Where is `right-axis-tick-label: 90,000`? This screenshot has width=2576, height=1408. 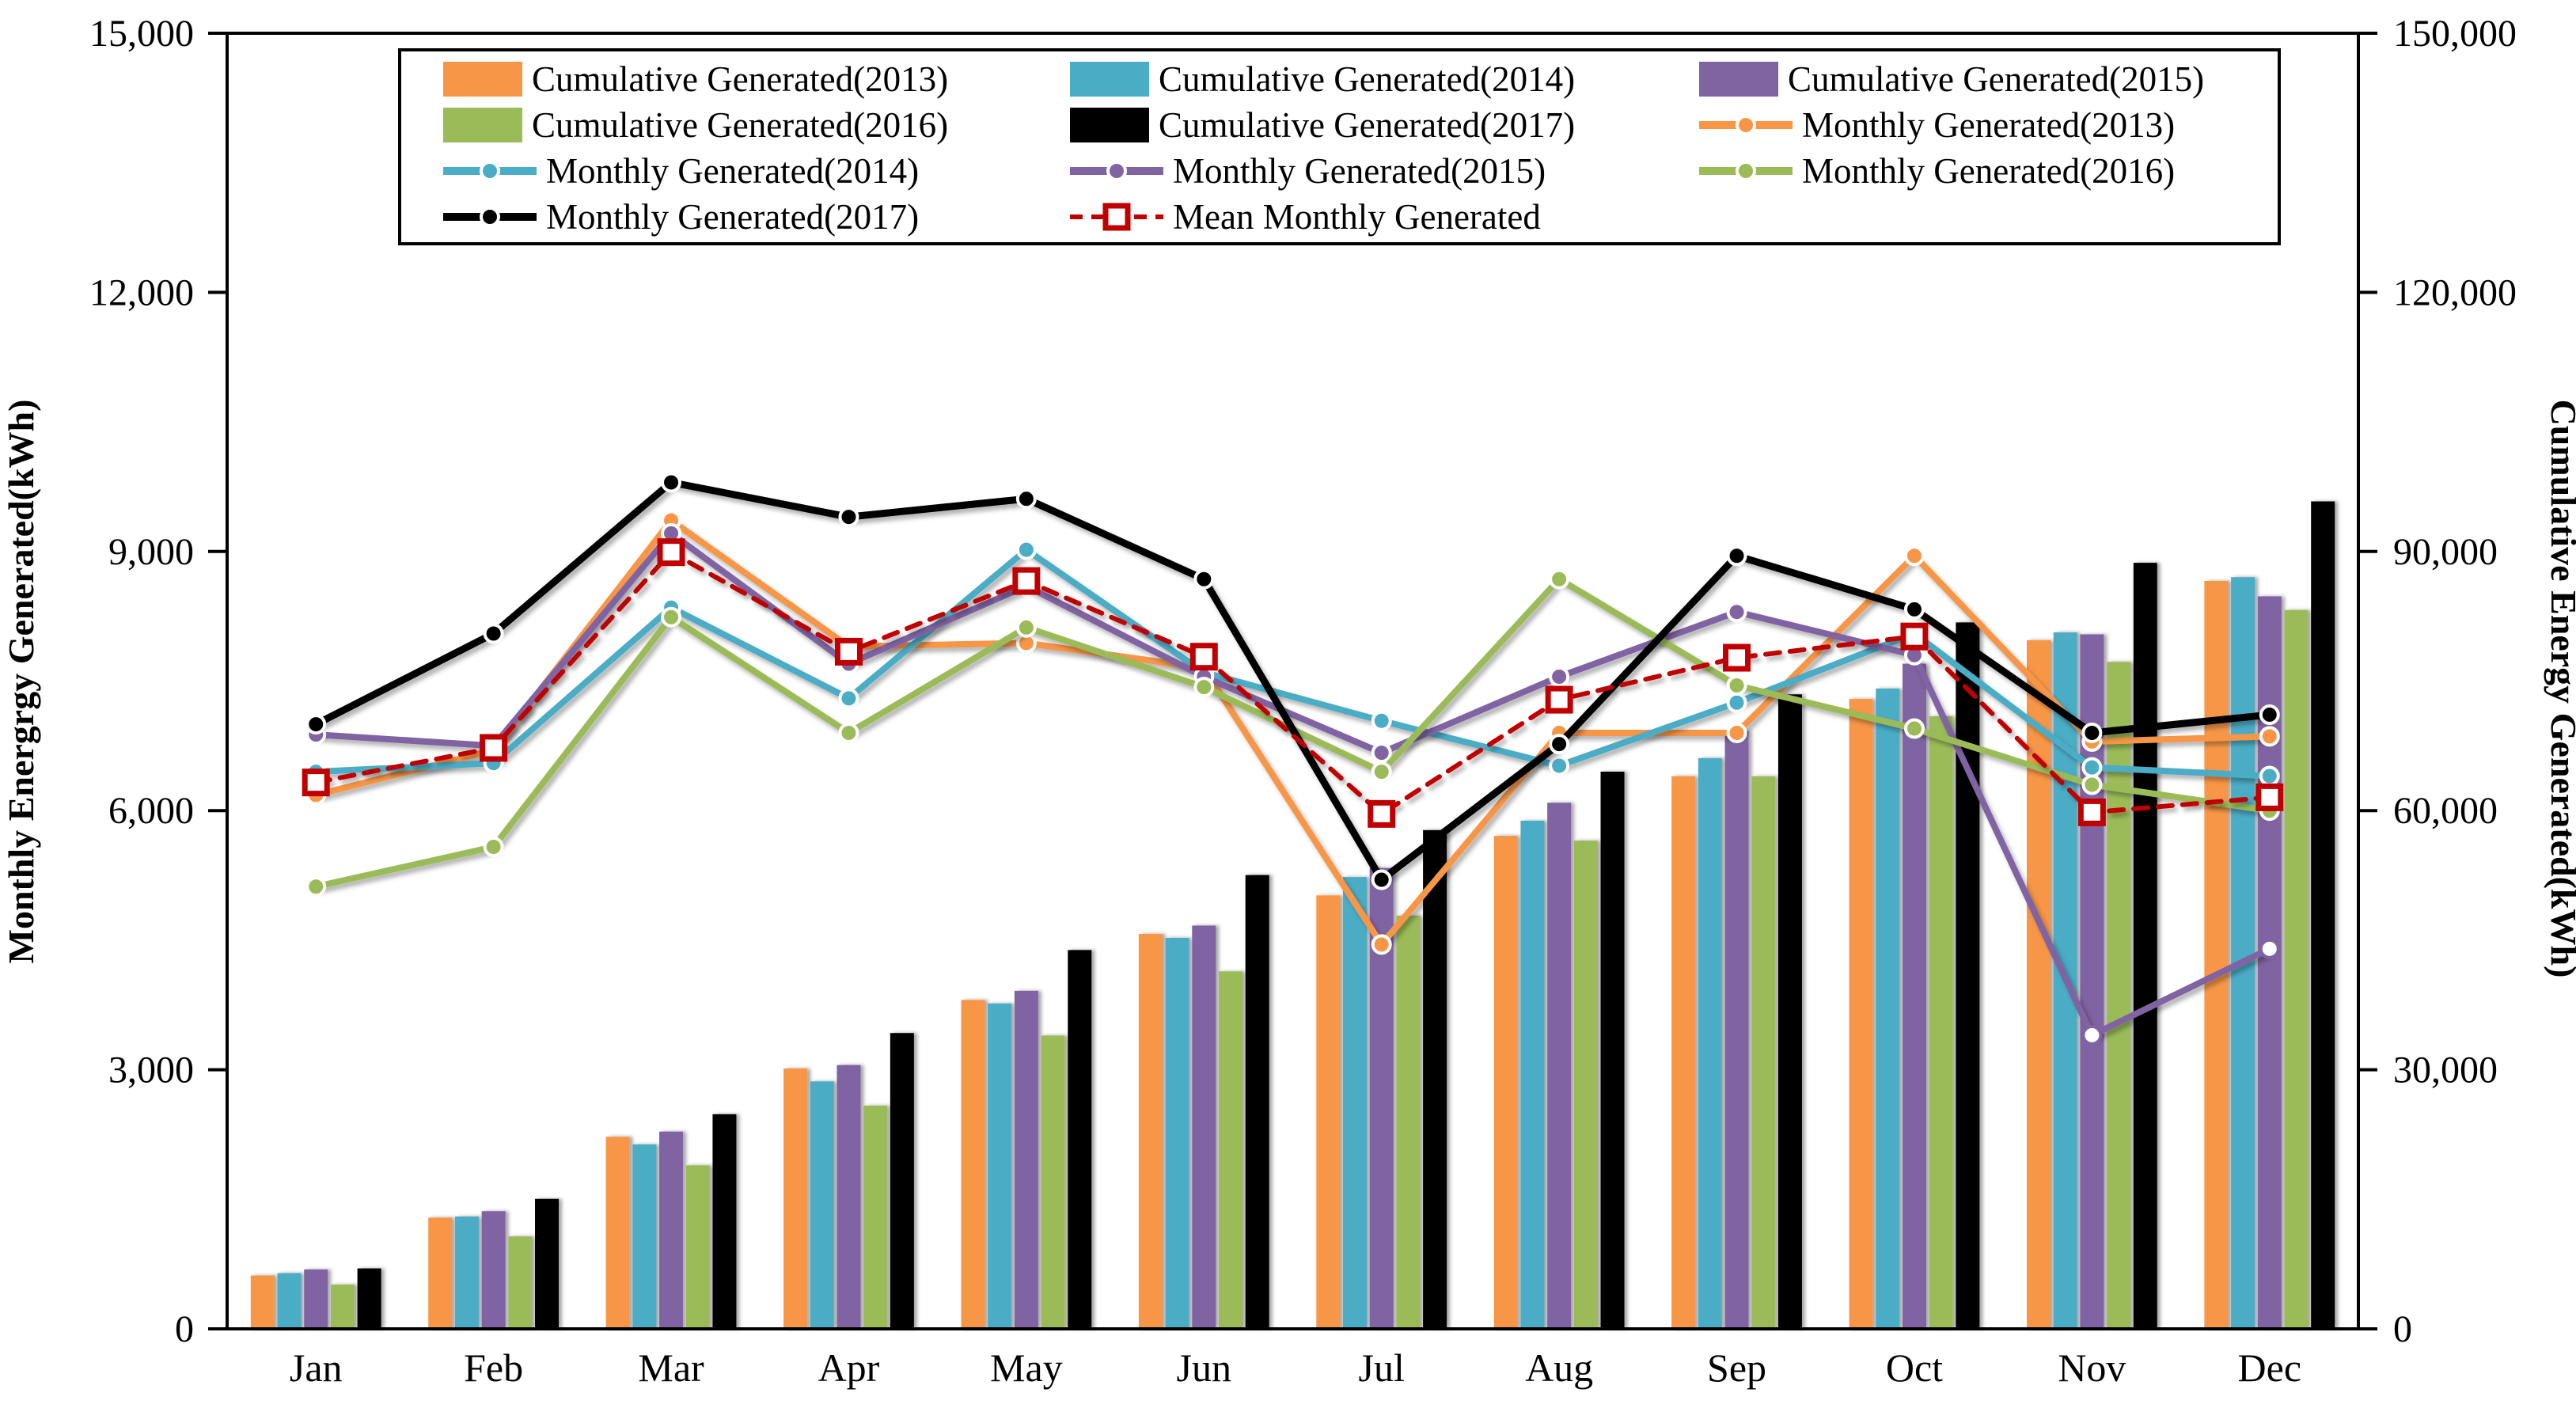 right-axis-tick-label: 90,000 is located at coordinates (2445, 552).